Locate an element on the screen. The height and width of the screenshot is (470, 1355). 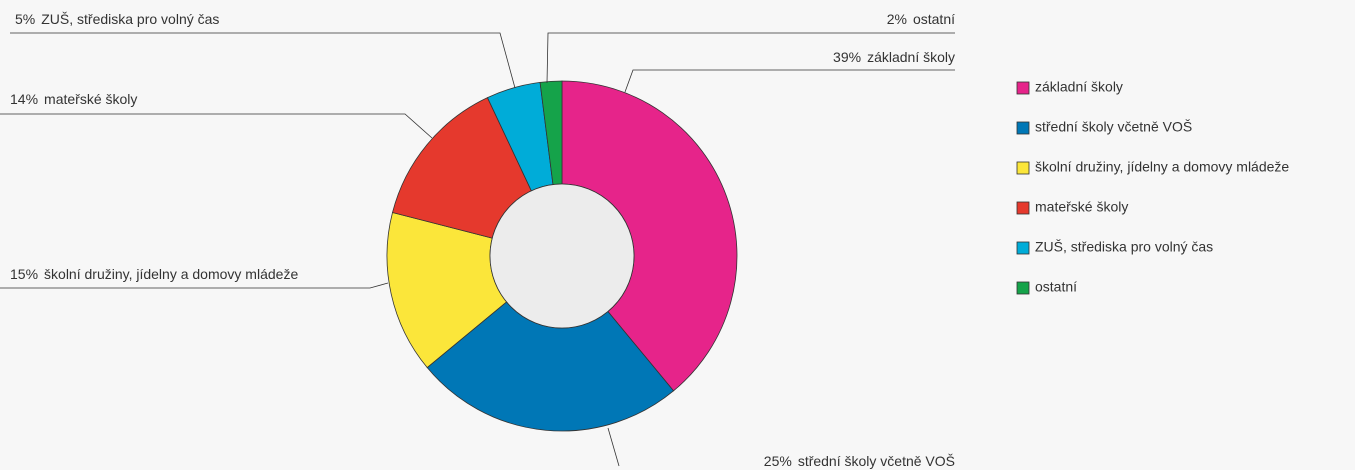
data-label-value: 14% is located at coordinates (24, 99).